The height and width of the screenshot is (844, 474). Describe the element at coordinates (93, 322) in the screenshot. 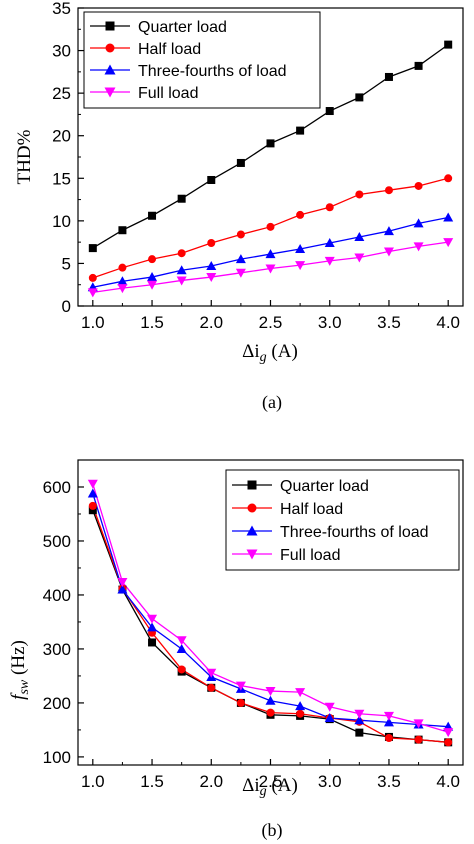

I see `x-tick-label: 1.0` at that location.